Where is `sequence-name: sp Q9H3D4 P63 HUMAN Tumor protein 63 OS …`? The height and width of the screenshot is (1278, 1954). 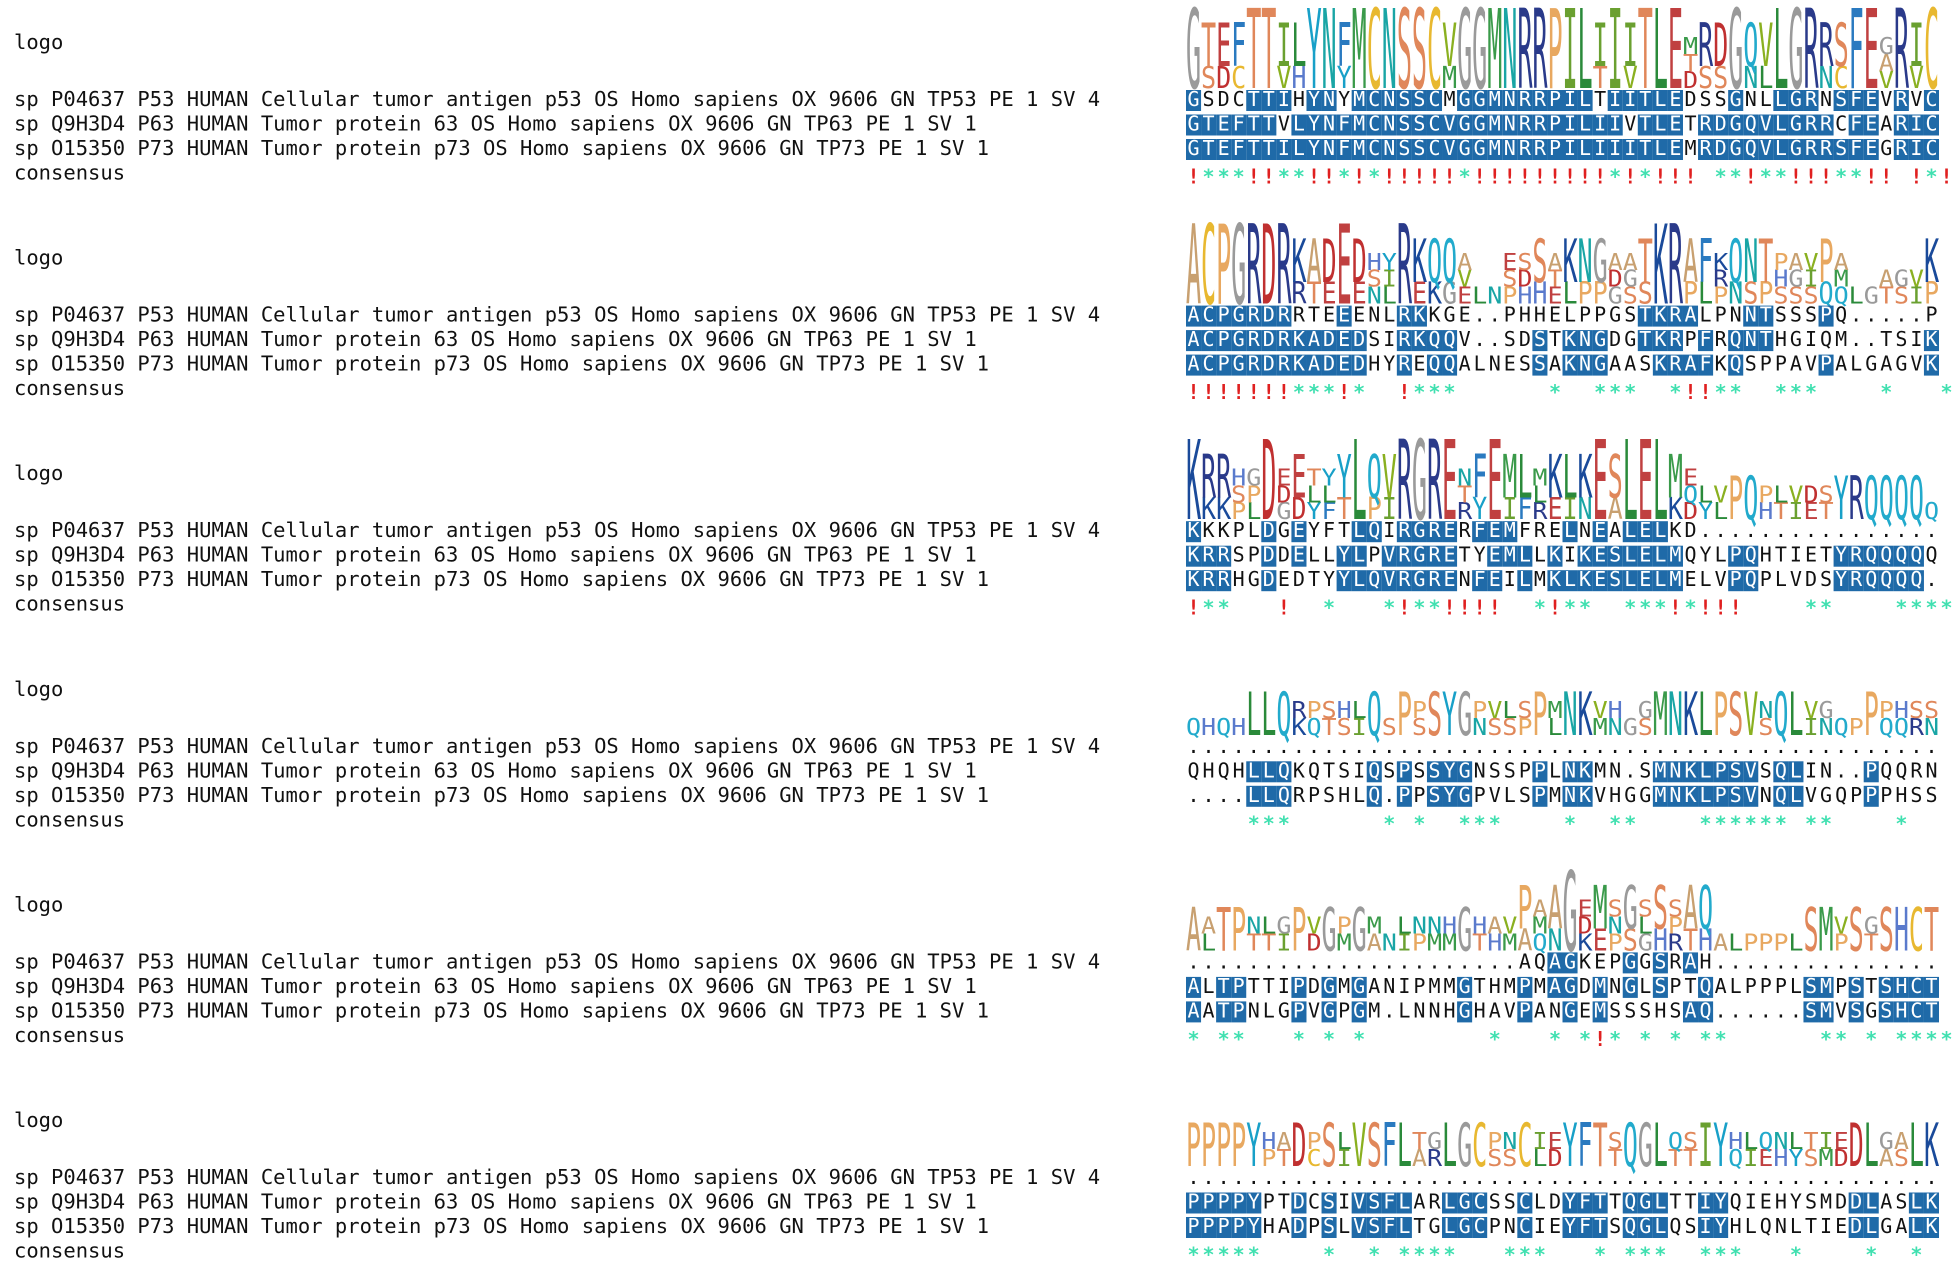
sequence-name: sp Q9H3D4 P63 HUMAN Tumor protein 63 OS … is located at coordinates (495, 986).